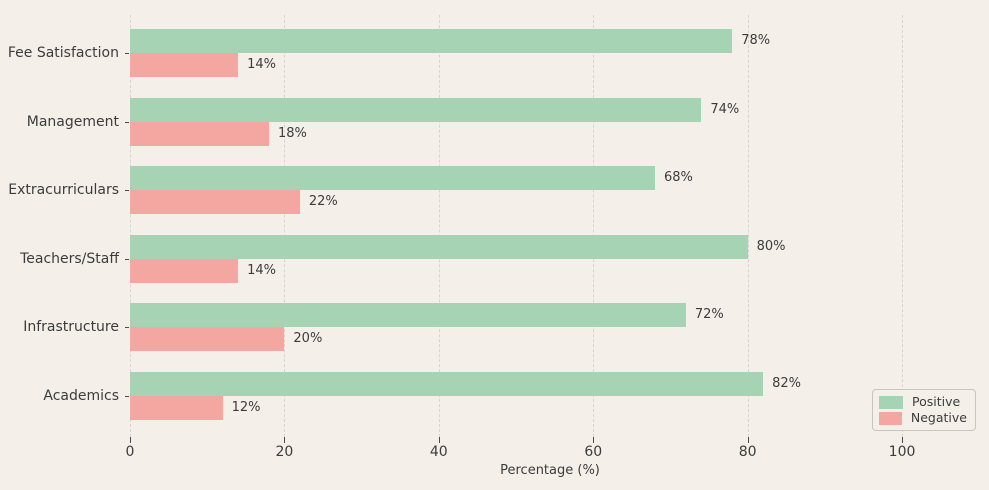 This screenshot has width=989, height=490. Describe the element at coordinates (261, 64) in the screenshot. I see `bar-value-label-negative-1: 14%` at that location.